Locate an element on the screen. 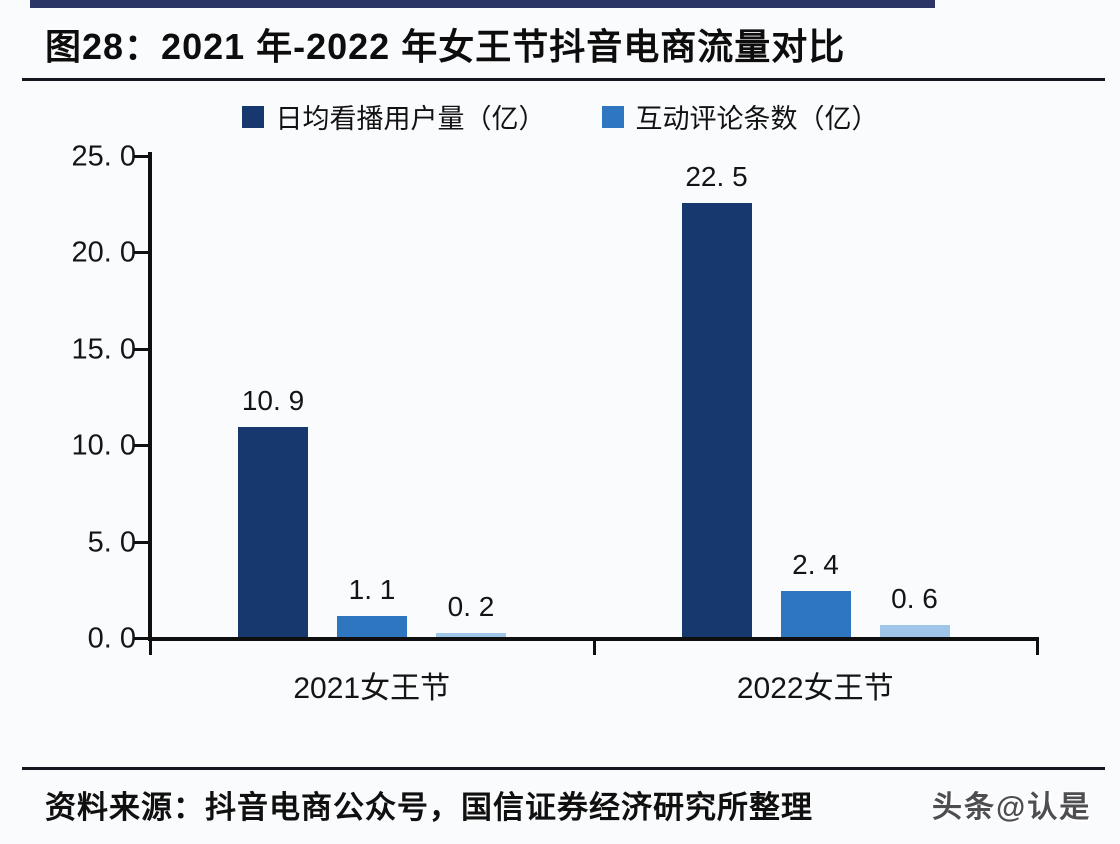 The height and width of the screenshot is (844, 1120). bar-value-label: 2. 4 is located at coordinates (815, 564).